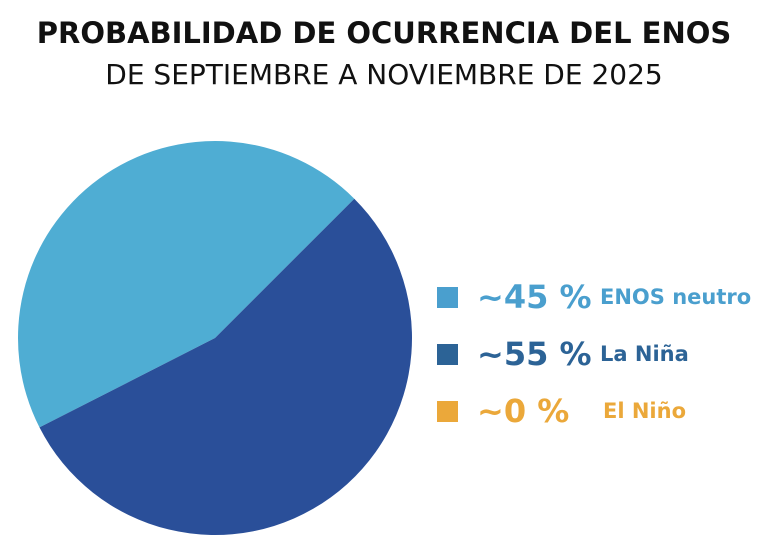  I want to click on legend-item: ~0 % El Niño, so click(561, 411).